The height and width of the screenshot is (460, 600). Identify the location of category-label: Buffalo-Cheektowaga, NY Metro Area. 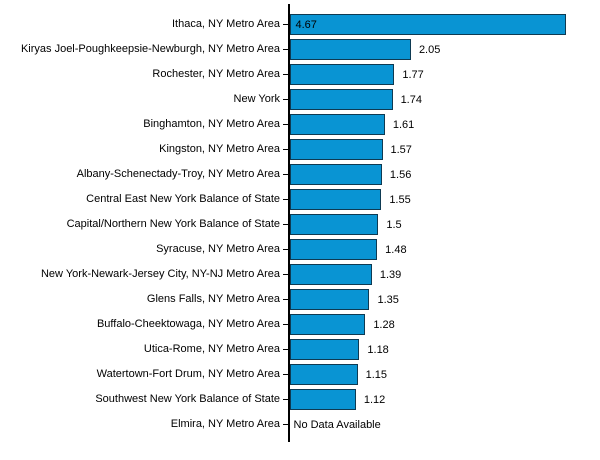
(188, 324).